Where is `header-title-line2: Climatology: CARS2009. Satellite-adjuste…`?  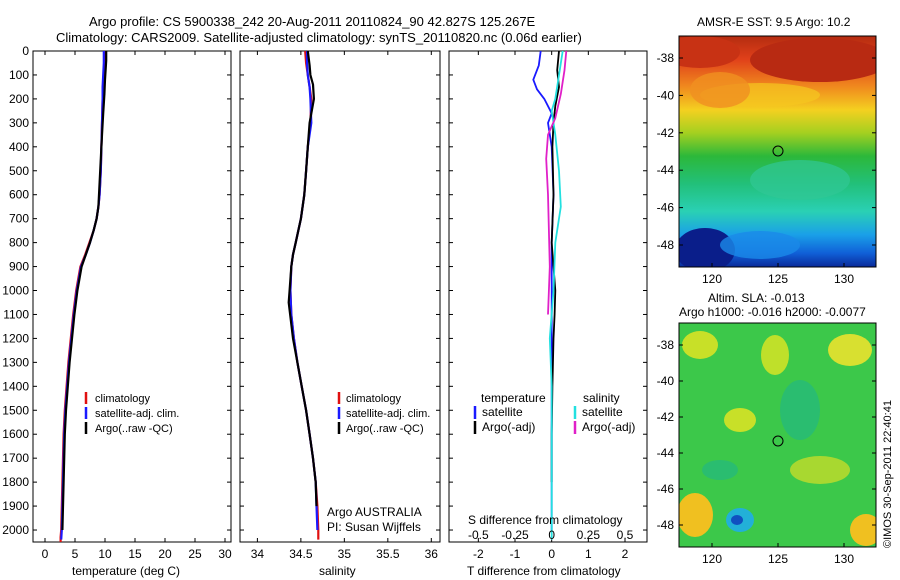 header-title-line2: Climatology: CARS2009. Satellite-adjuste… is located at coordinates (319, 37).